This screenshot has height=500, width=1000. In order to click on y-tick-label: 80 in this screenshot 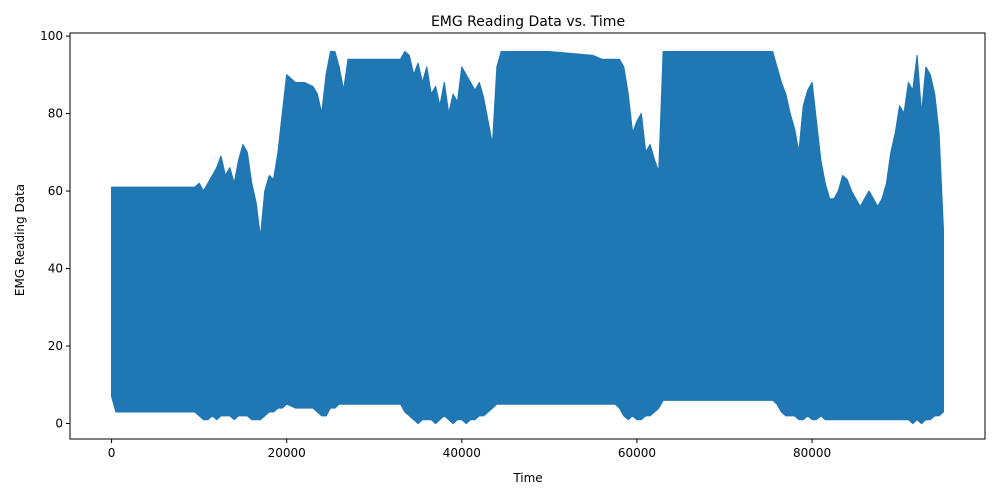, I will do `click(55, 114)`.